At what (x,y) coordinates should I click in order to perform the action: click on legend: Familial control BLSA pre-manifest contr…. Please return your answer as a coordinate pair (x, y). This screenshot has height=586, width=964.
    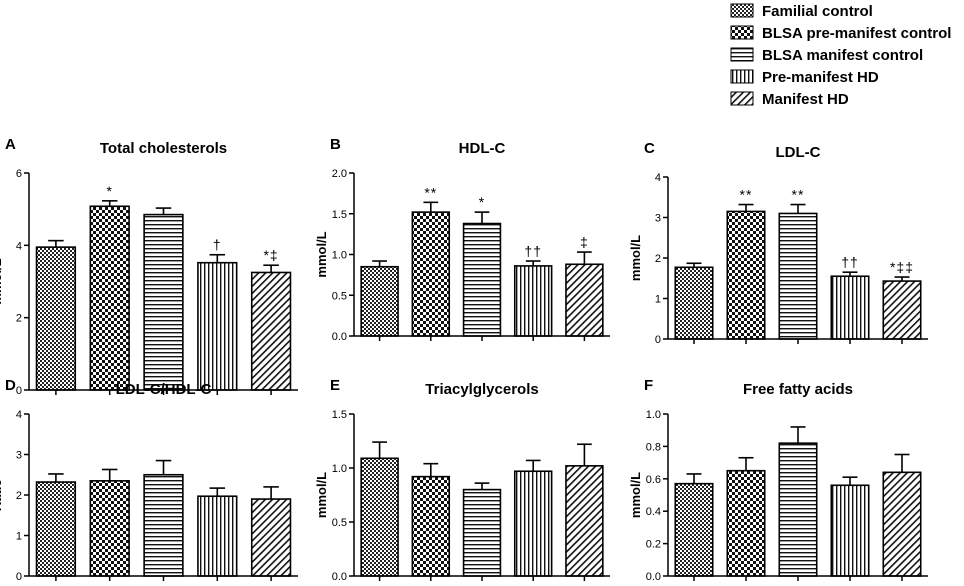
    Looking at the image, I should click on (840, 55).